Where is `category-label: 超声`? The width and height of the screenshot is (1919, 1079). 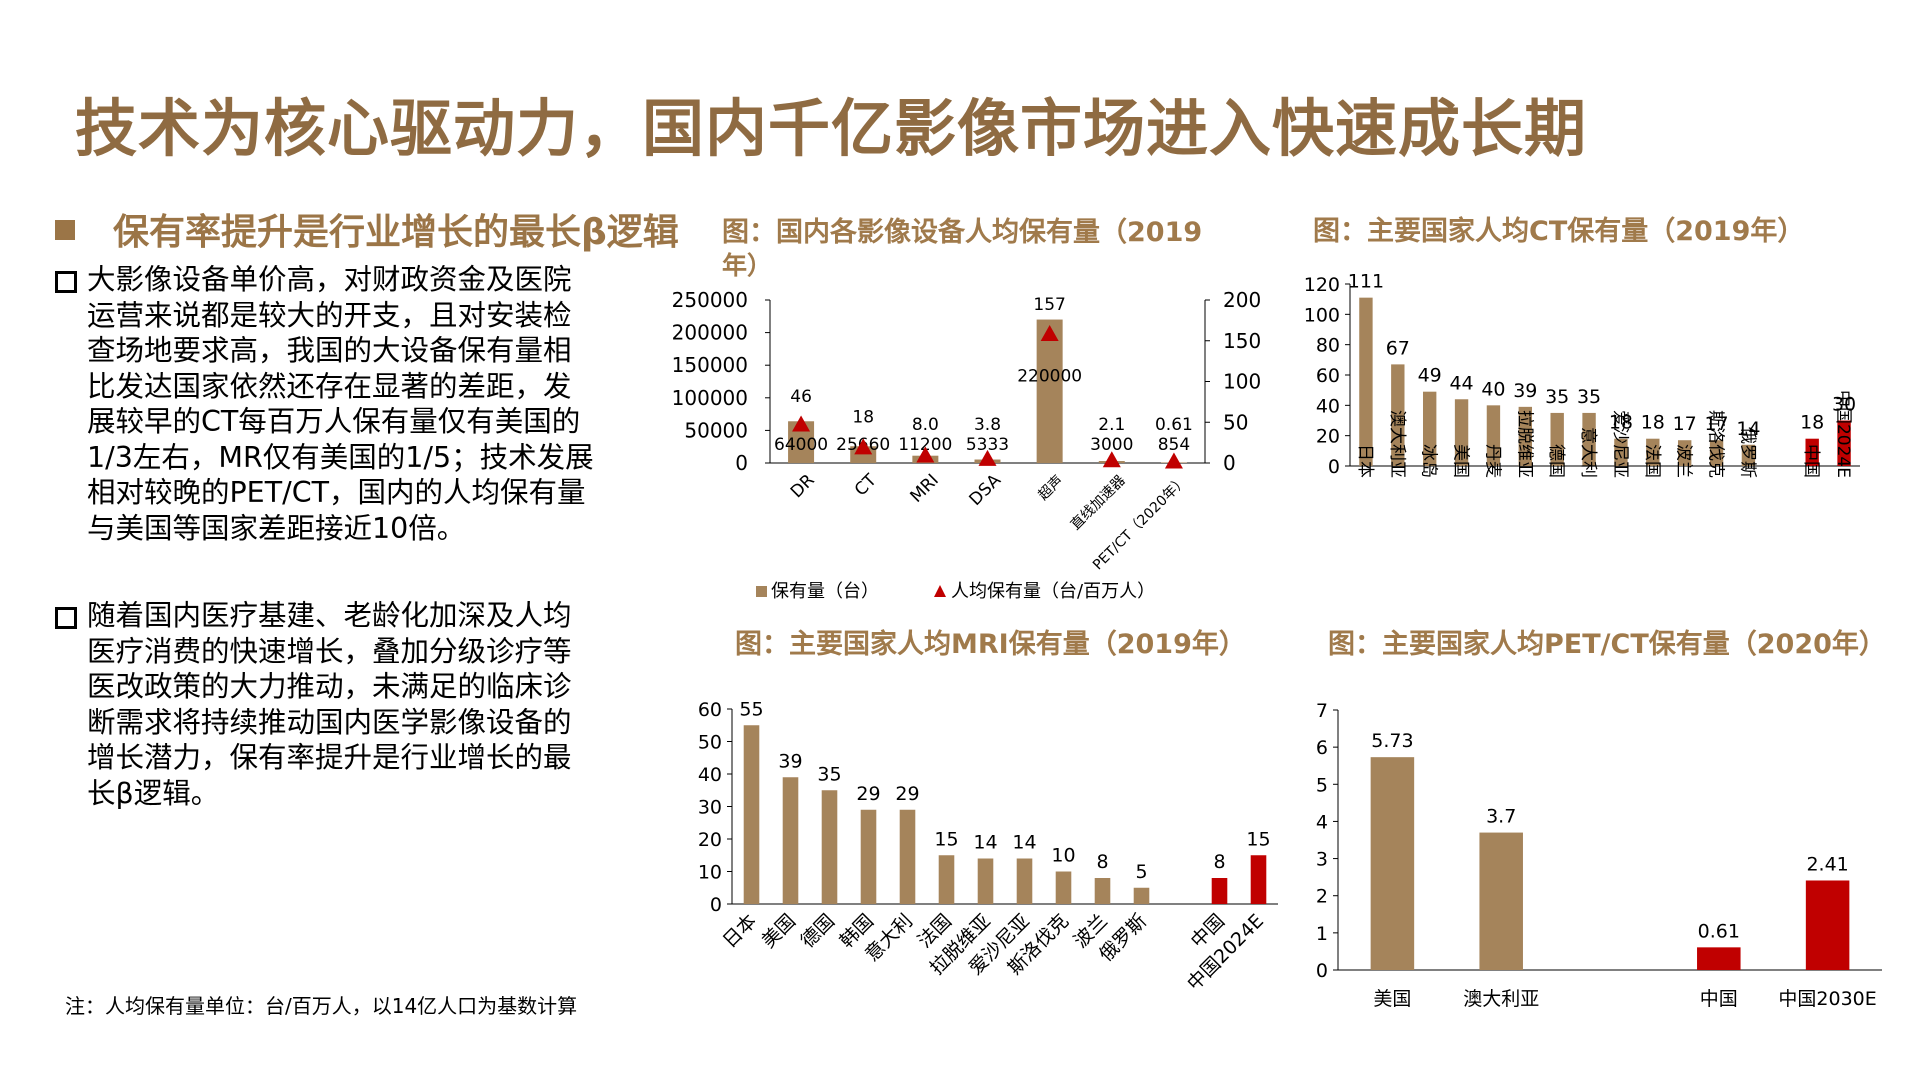
category-label: 超声 is located at coordinates (1050, 488).